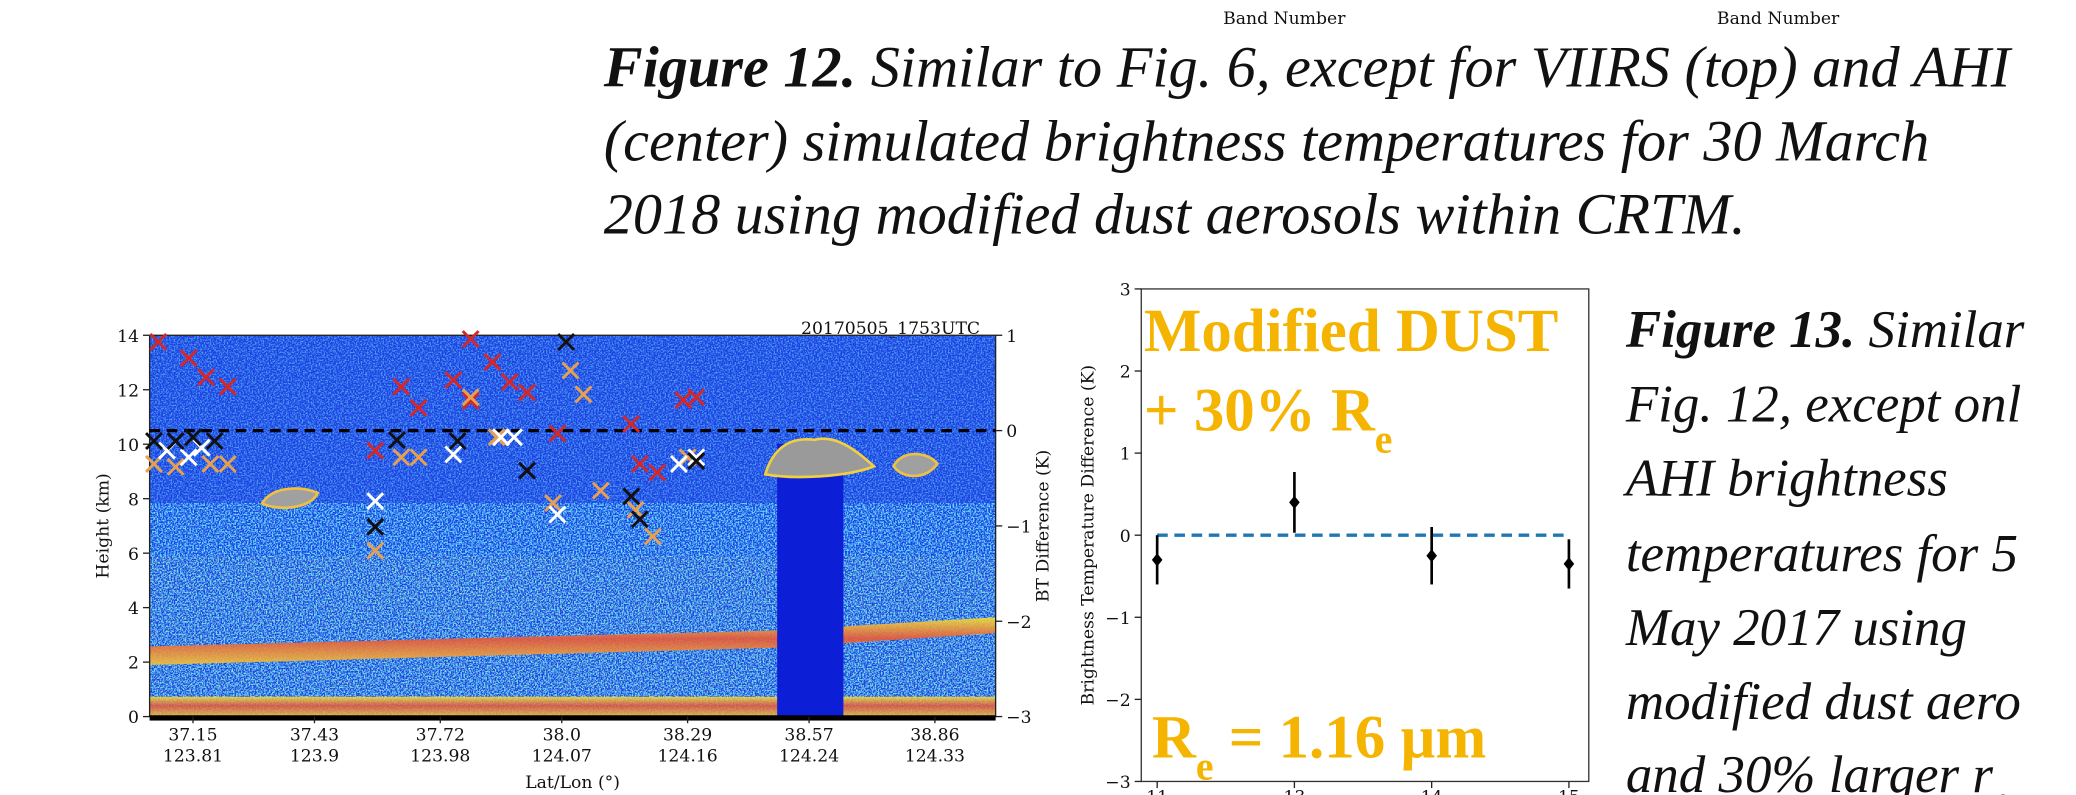 The image size is (2076, 795). Describe the element at coordinates (1349, 738) in the screenshot. I see `annotation-text: = 1.16 µm` at that location.